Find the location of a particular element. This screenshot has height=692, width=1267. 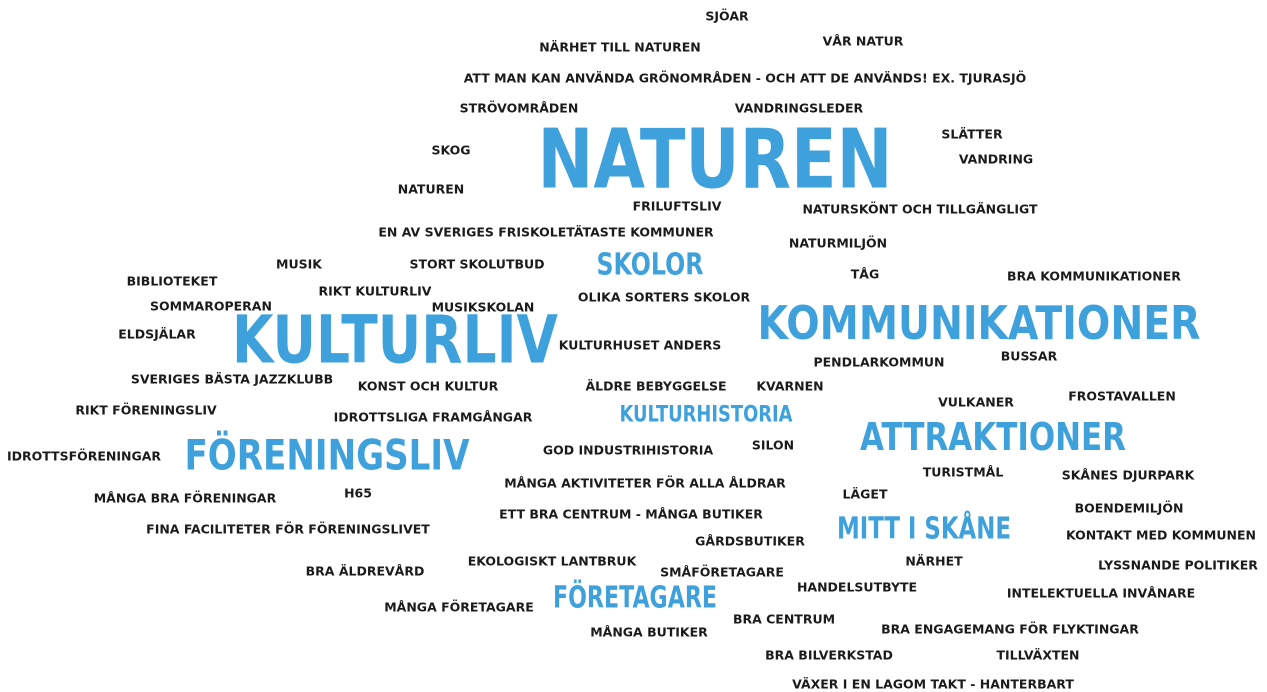

word: IDROTTSFÖRENINGAR is located at coordinates (84, 456).